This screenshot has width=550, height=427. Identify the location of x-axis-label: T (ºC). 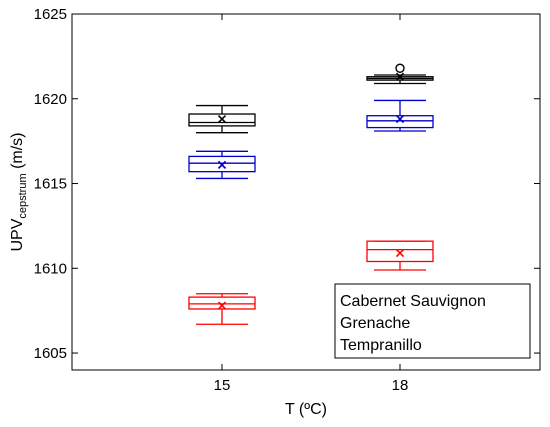
(306, 409).